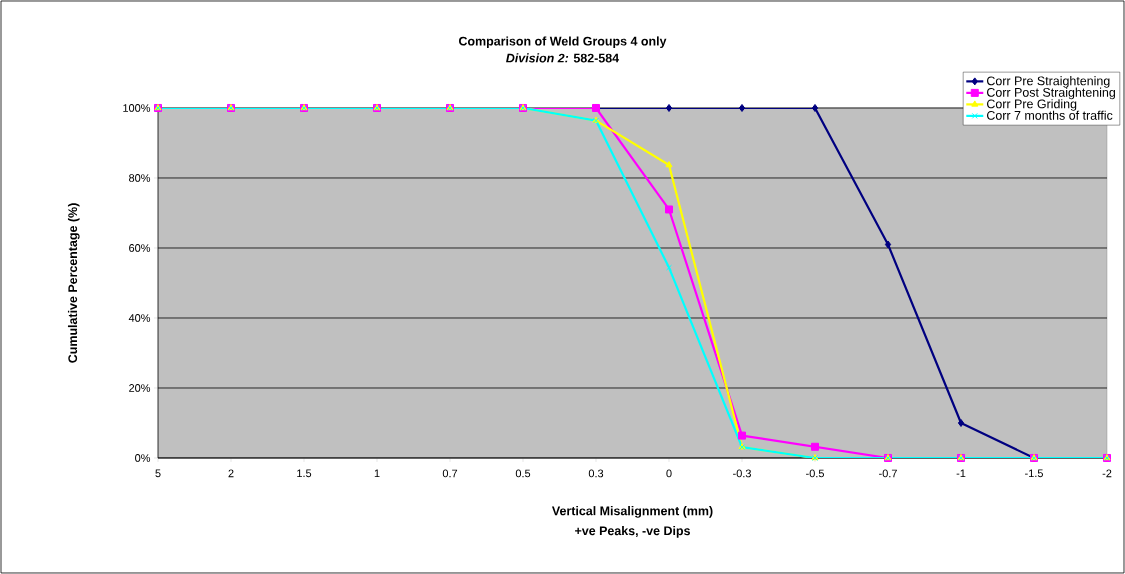 Image resolution: width=1125 pixels, height=574 pixels. I want to click on x-tick-label: -0.3, so click(742, 473).